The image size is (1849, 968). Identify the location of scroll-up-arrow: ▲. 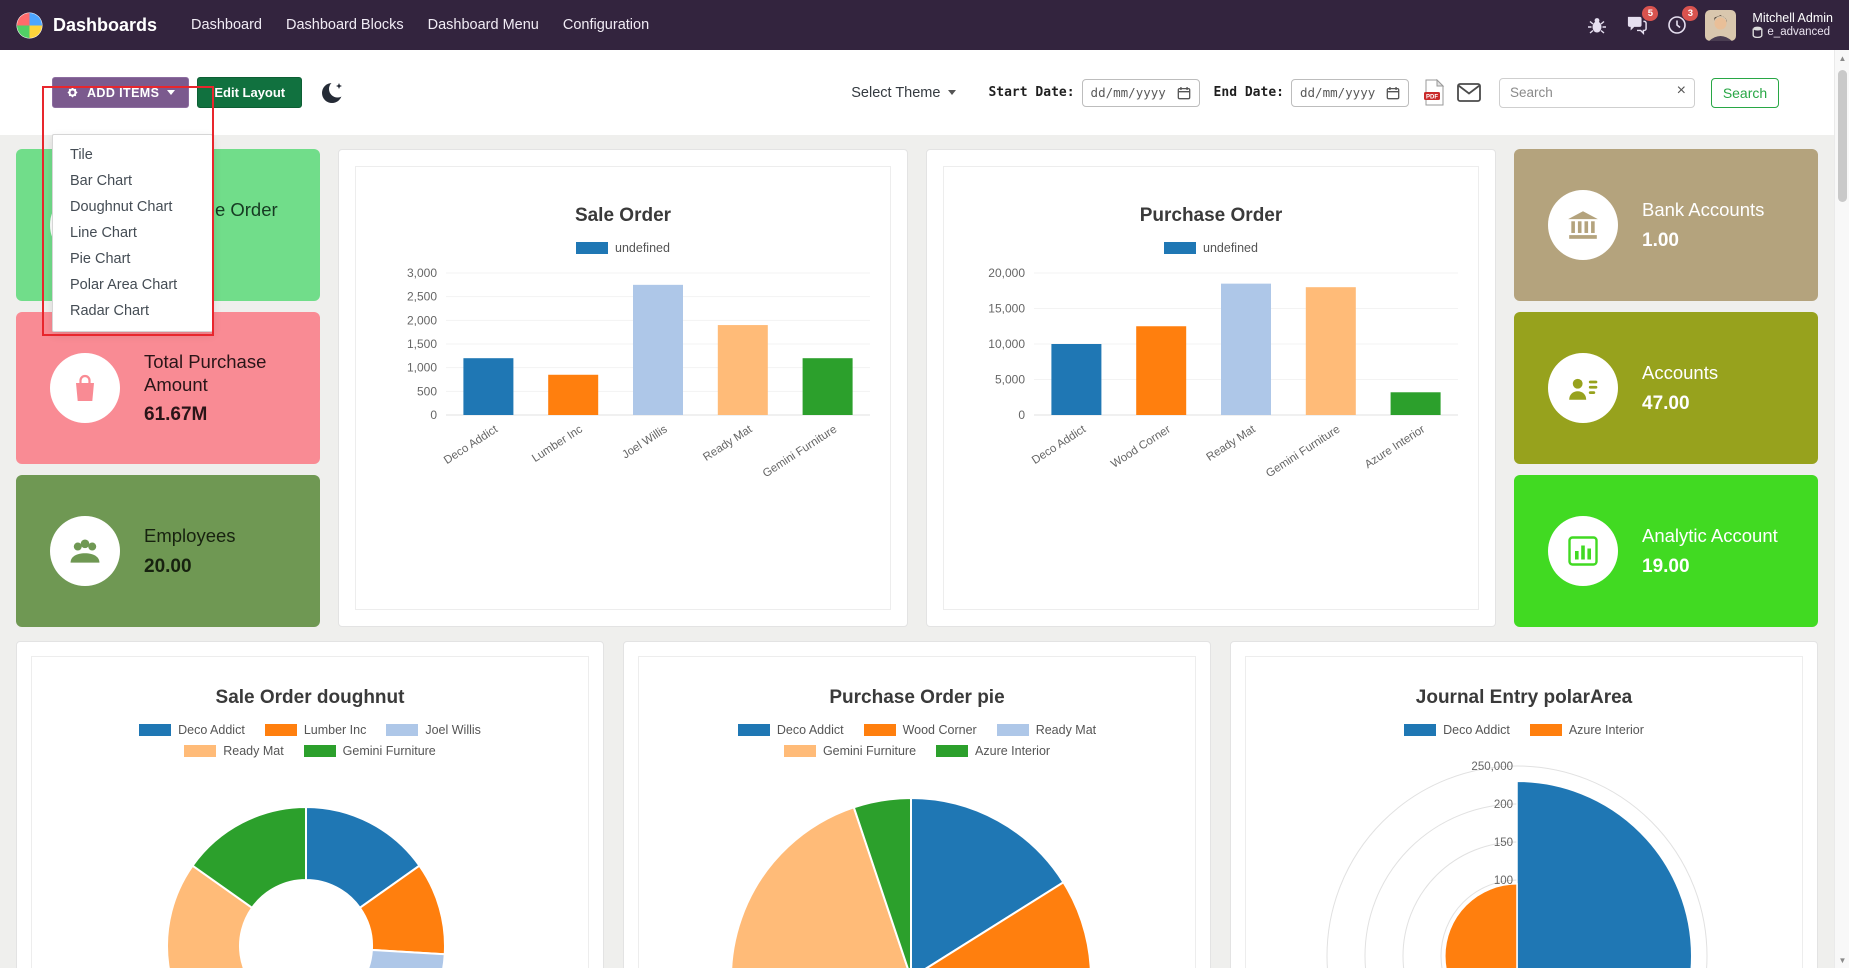
(1842, 58).